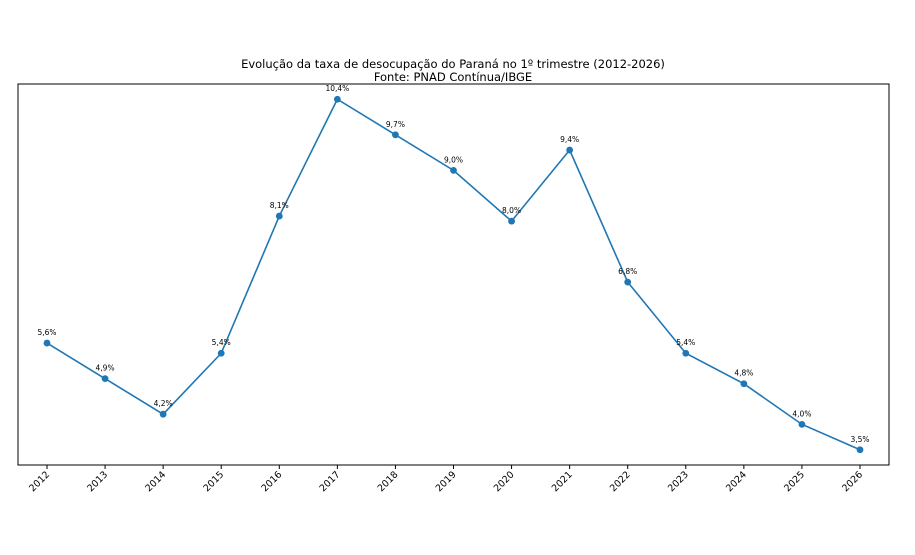  What do you see at coordinates (859, 439) in the screenshot?
I see `data-label: 3,5%` at bounding box center [859, 439].